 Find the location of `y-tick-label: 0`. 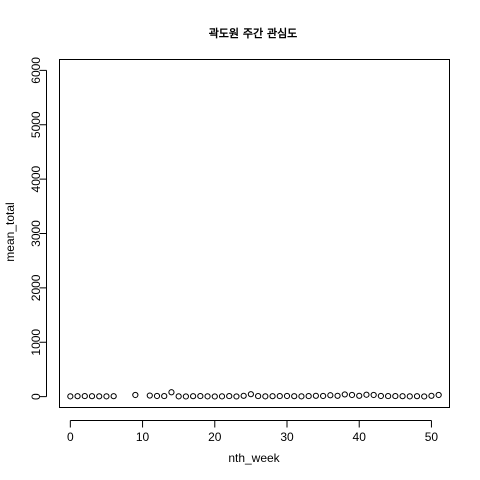

y-tick-label: 0 is located at coordinates (36, 396).